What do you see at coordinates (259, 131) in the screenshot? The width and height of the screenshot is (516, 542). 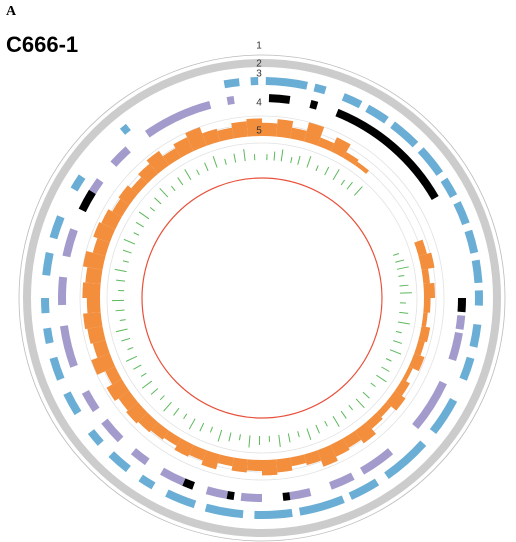 I see `track-label: 5` at bounding box center [259, 131].